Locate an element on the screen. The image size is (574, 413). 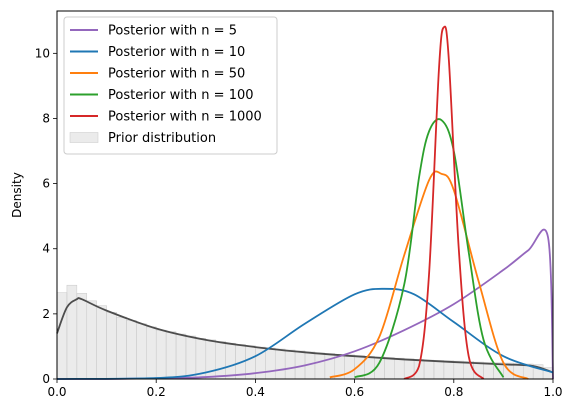
y-tick-label: 6 is located at coordinates (46, 184).